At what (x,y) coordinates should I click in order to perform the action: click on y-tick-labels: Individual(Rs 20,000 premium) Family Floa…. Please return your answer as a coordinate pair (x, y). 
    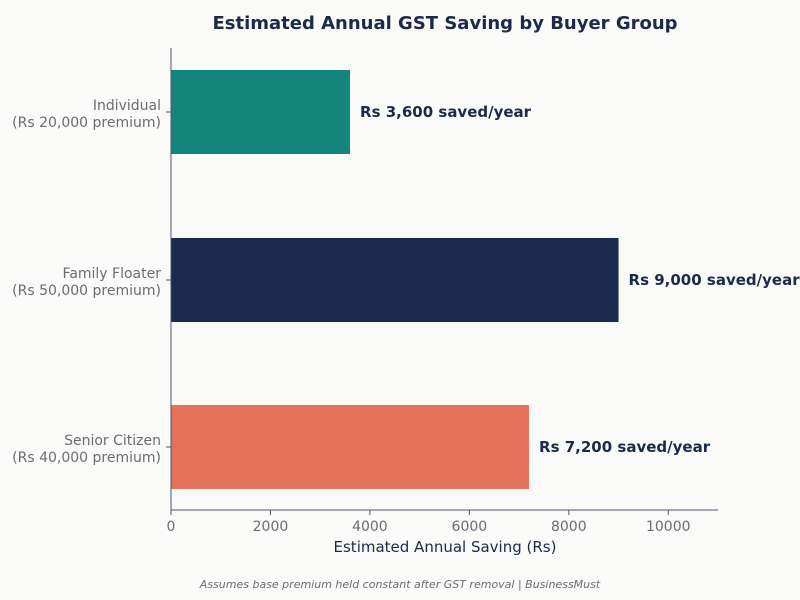
    Looking at the image, I should click on (91, 282).